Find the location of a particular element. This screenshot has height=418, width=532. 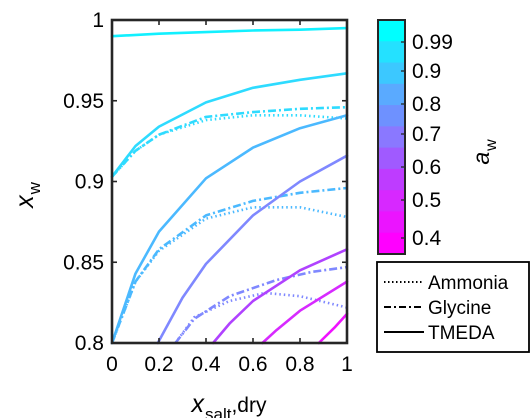

y-axis-label: xw is located at coordinates (27, 195).